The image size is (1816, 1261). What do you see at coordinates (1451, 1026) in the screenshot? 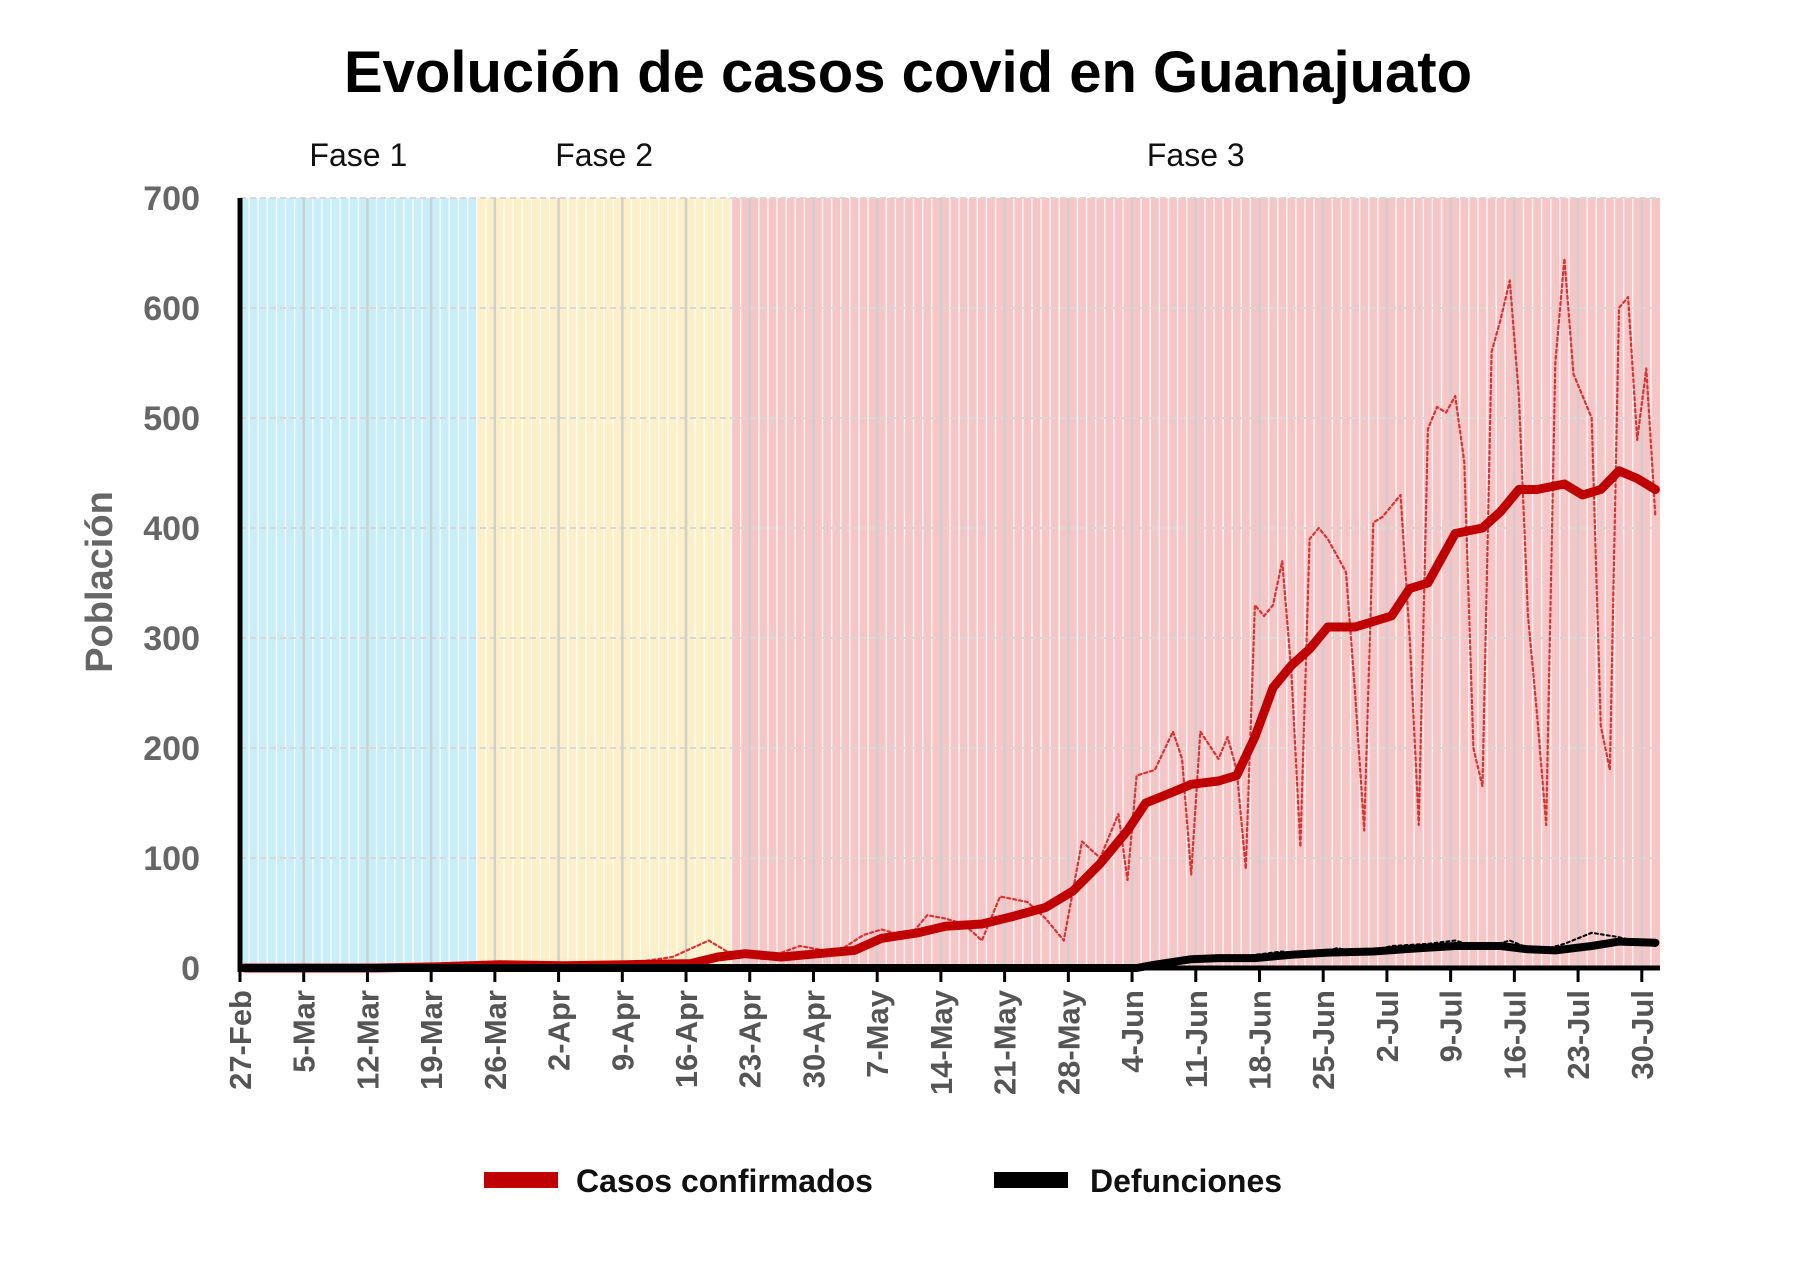
I see `x-tick-label: 9-Jul` at bounding box center [1451, 1026].